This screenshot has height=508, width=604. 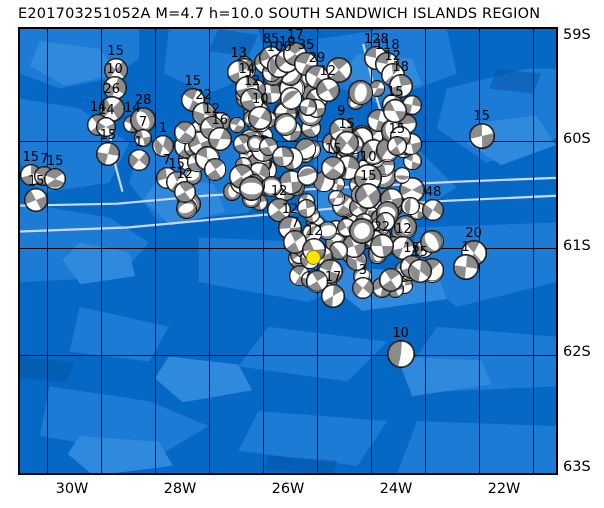 I want to click on depth-label: 26, so click(x=112, y=89).